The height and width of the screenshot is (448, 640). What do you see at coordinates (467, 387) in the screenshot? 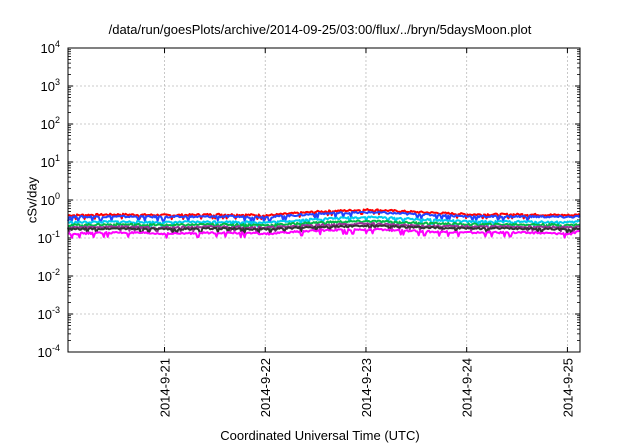
I see `x-tick-label: 2014-9-24` at bounding box center [467, 387].